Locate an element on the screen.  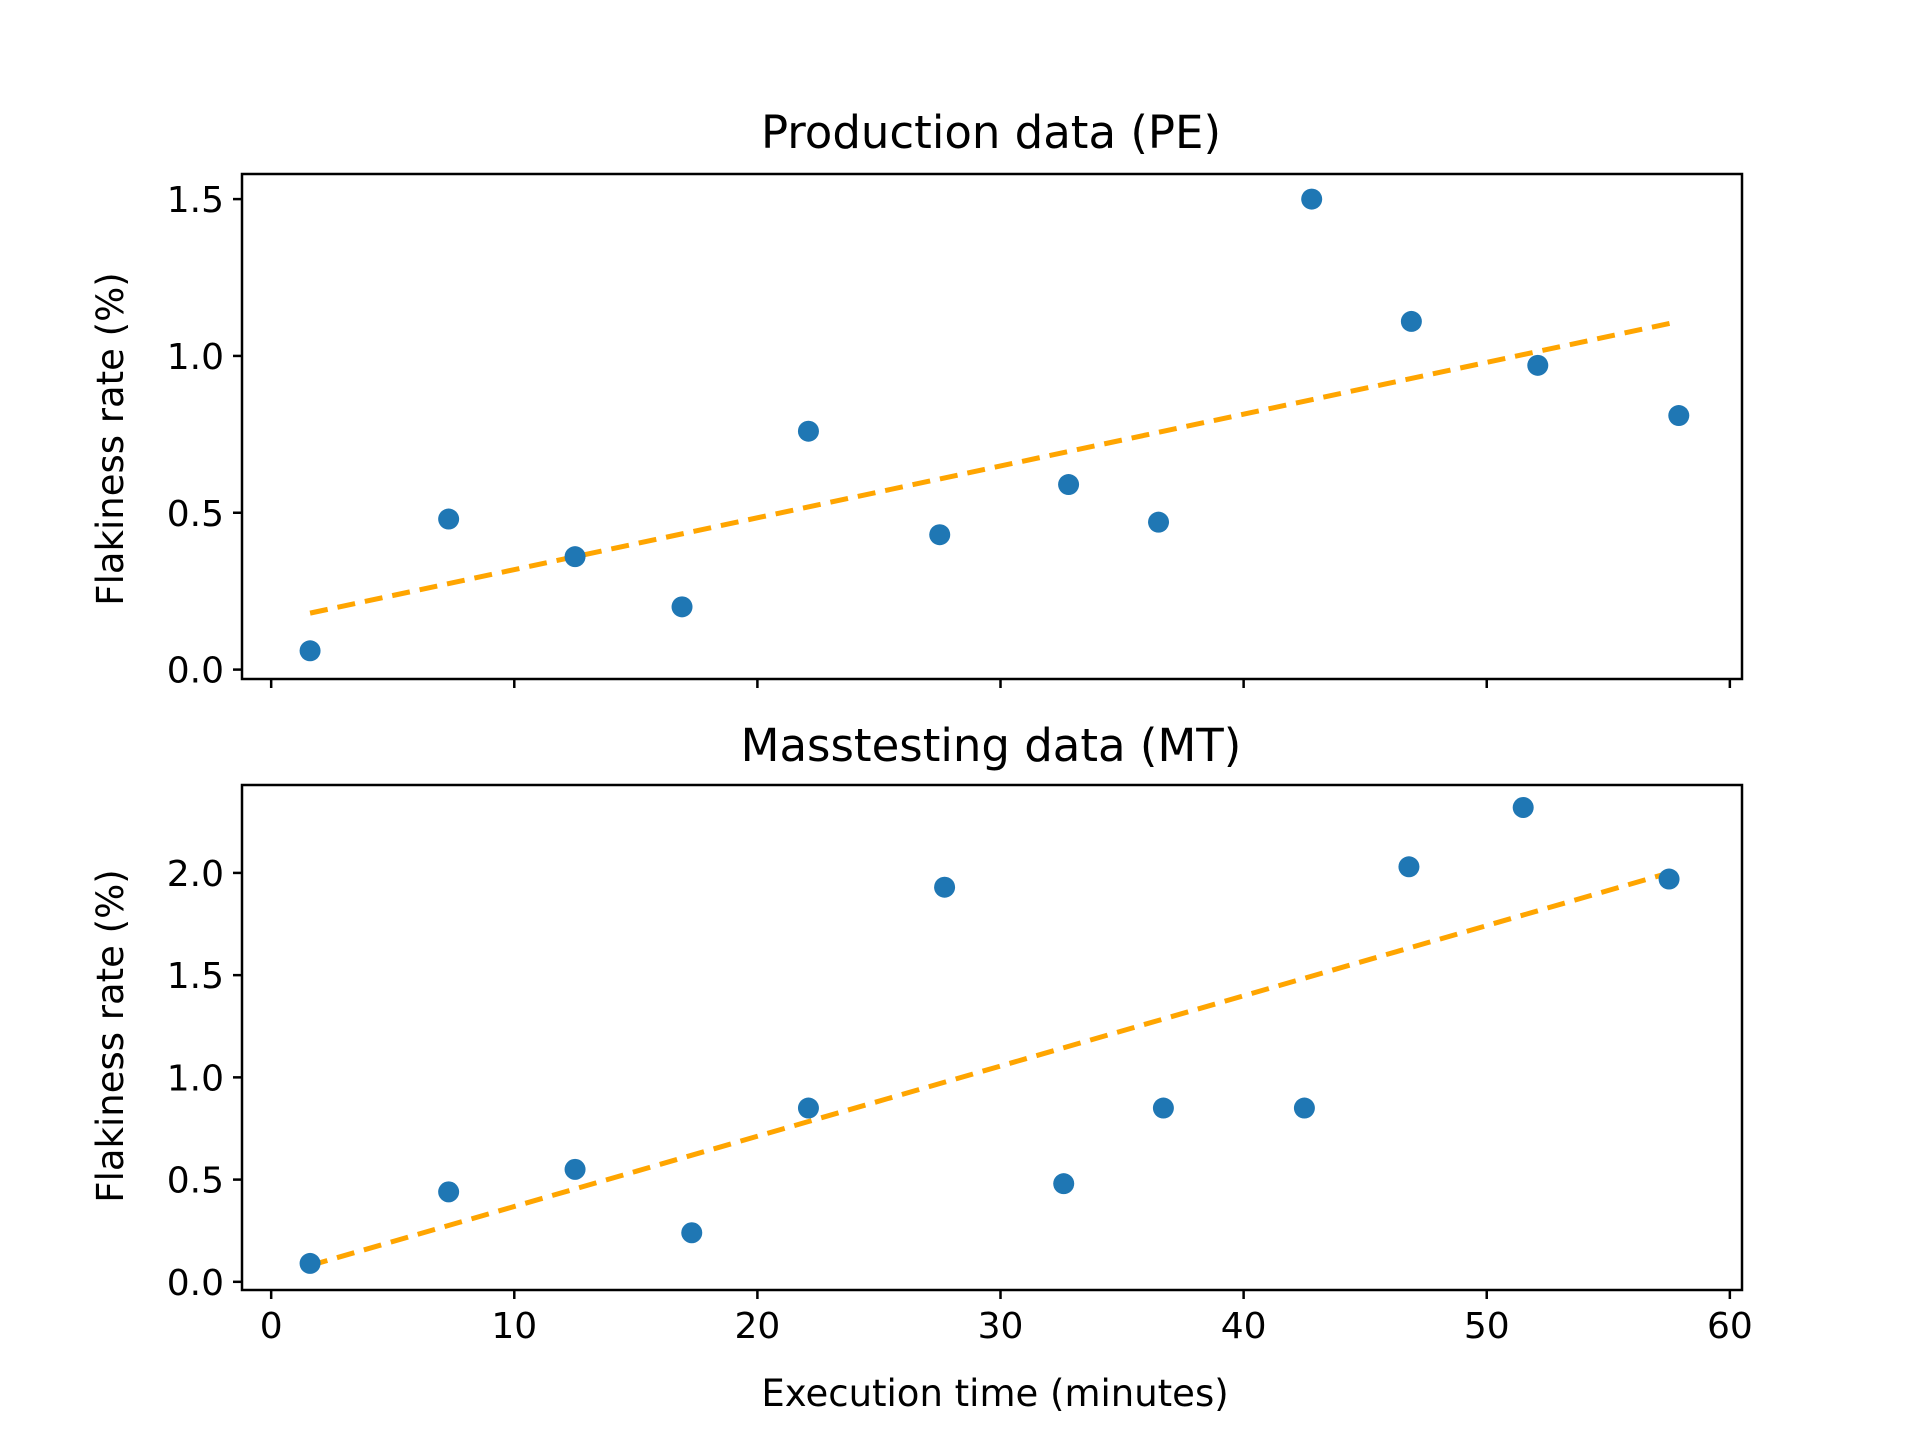
subplot-title: Masstesting data (MT) is located at coordinates (991, 745).